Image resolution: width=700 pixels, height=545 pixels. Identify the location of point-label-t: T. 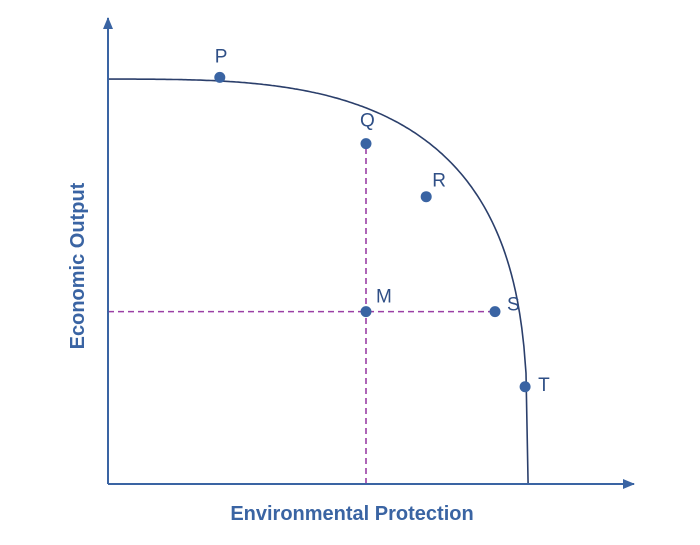
(544, 385).